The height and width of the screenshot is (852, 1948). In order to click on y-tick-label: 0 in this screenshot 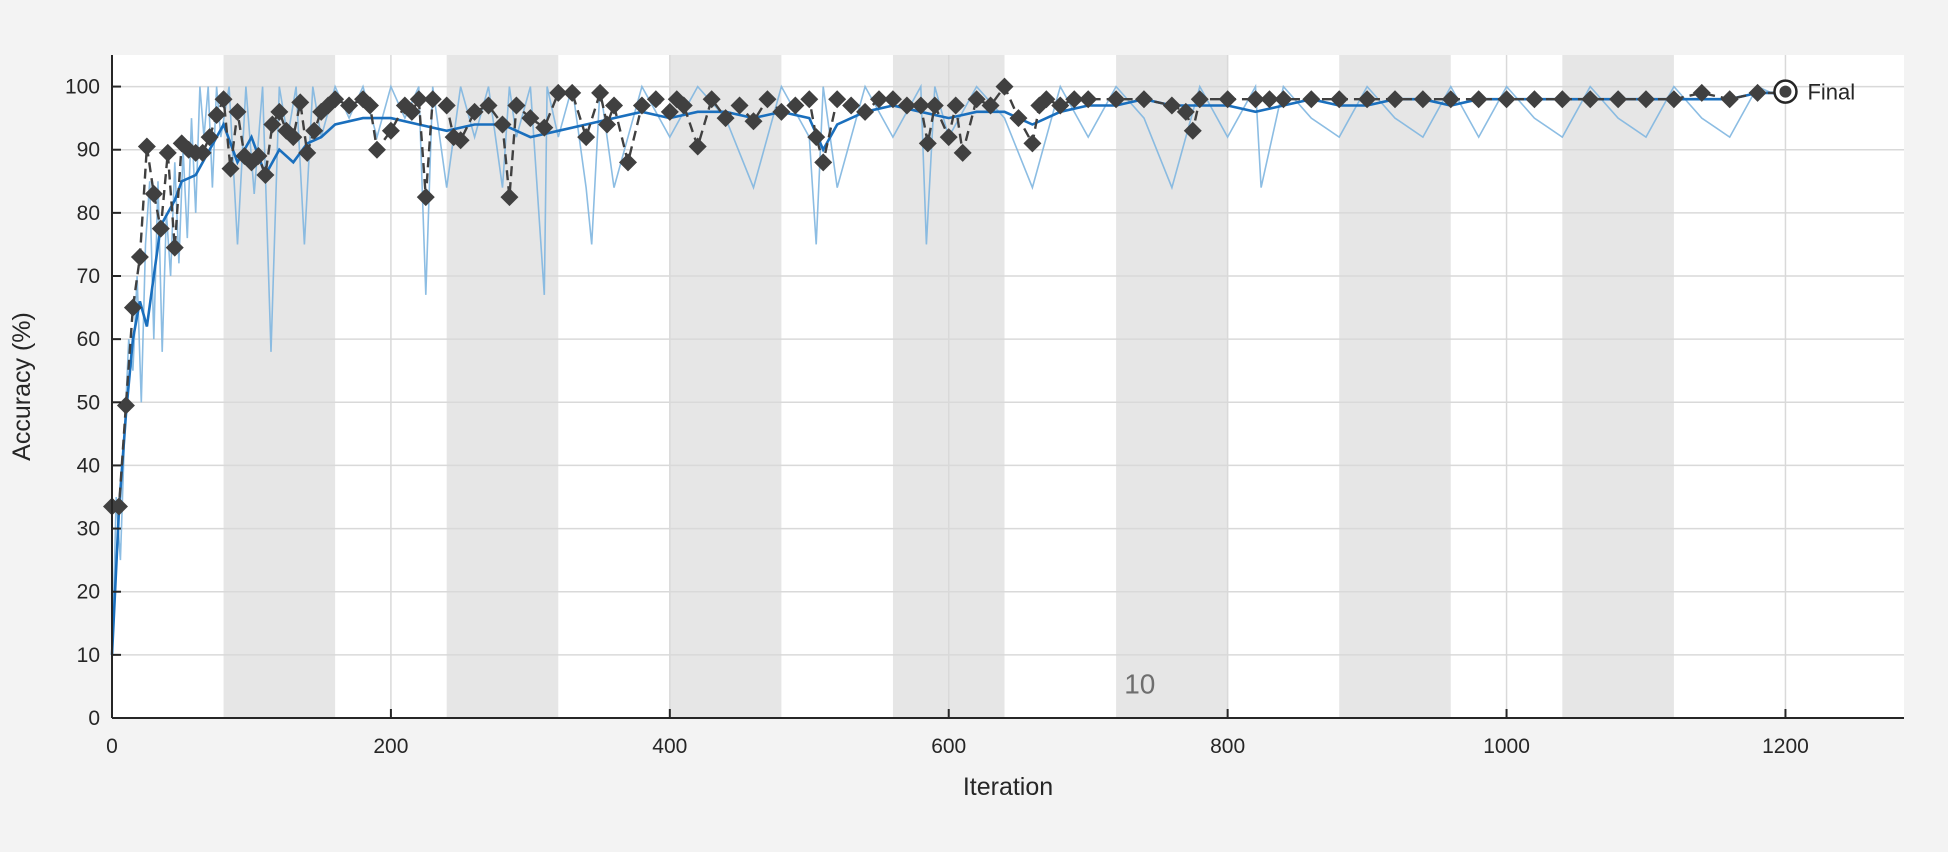, I will do `click(94, 718)`.